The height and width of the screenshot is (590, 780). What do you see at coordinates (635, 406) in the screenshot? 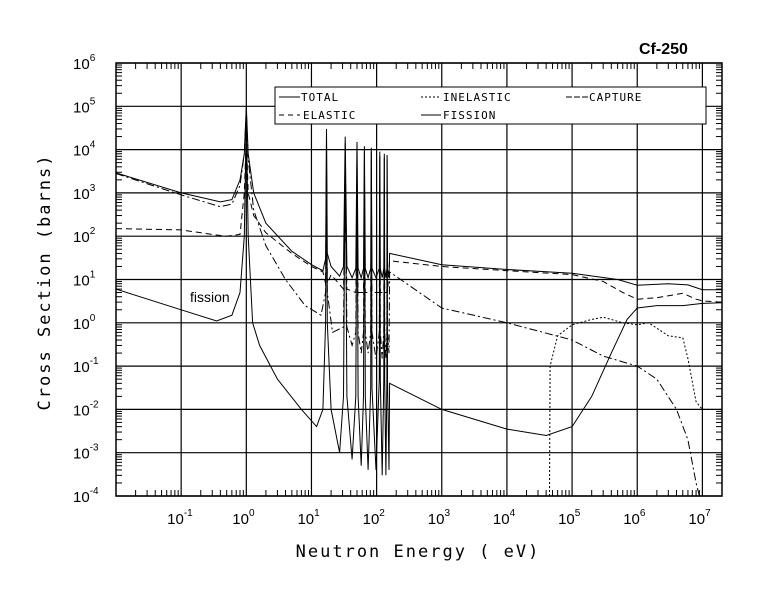
I see `series-inelastic-line` at bounding box center [635, 406].